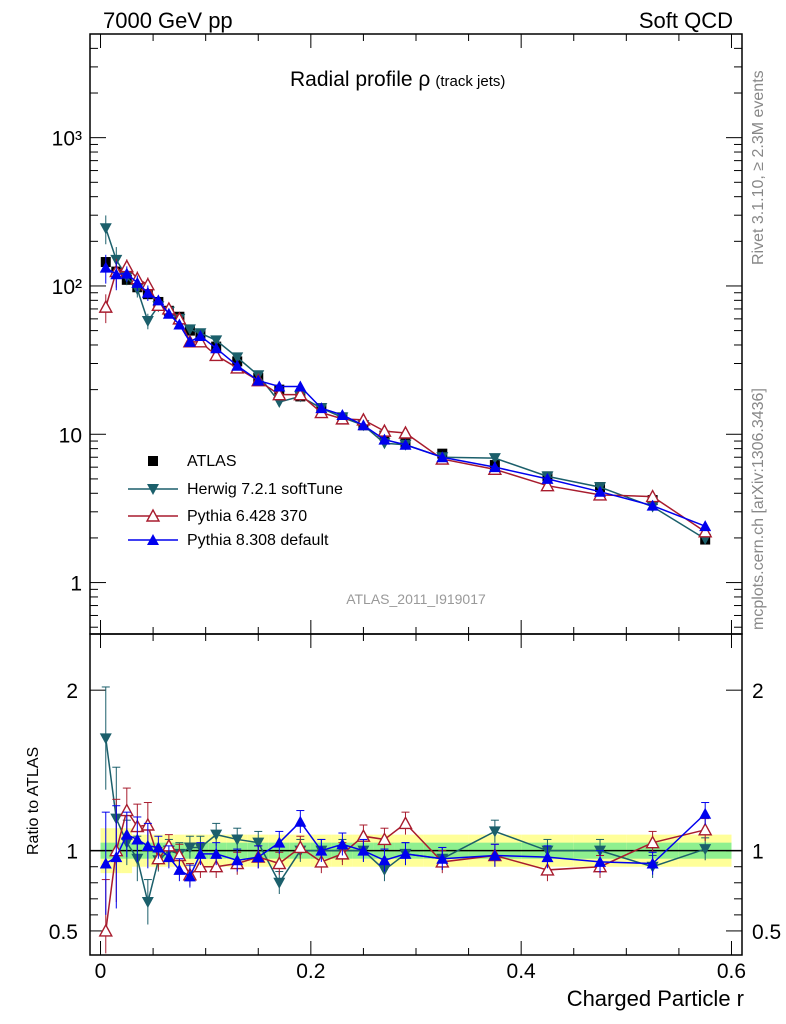  I want to click on mcplots-label: mcplots.cern.ch [arXiv:1306.3436], so click(758, 509).